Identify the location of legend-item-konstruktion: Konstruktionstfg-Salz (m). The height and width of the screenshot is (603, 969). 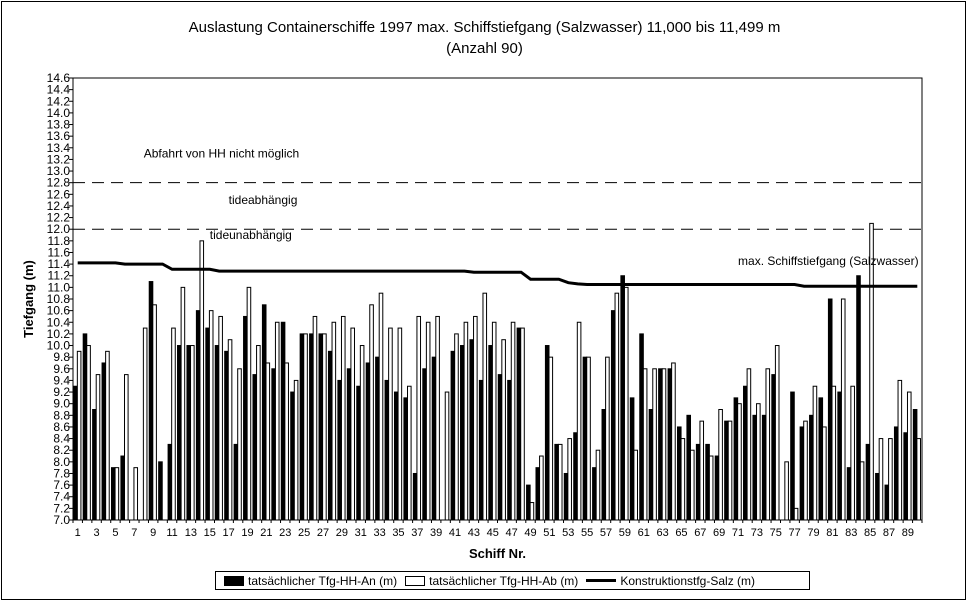
(670, 581).